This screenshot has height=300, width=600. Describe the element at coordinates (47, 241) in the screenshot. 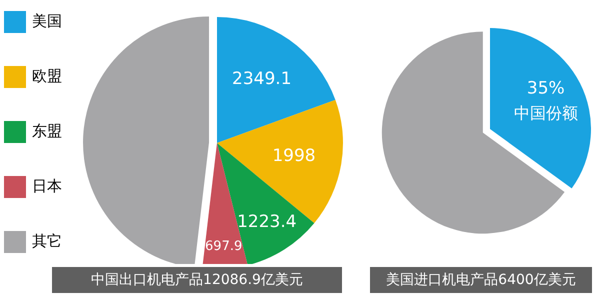

I see `legend-label: 其它` at that location.